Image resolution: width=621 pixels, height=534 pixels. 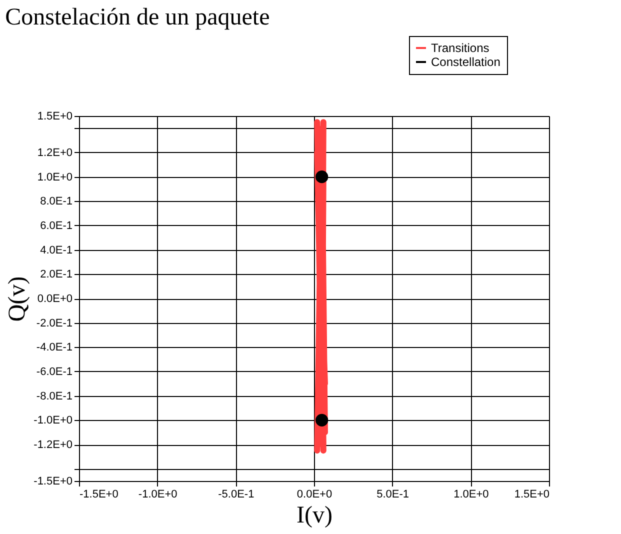 What do you see at coordinates (158, 494) in the screenshot?
I see `x-tick-label: -1.0E+0` at bounding box center [158, 494].